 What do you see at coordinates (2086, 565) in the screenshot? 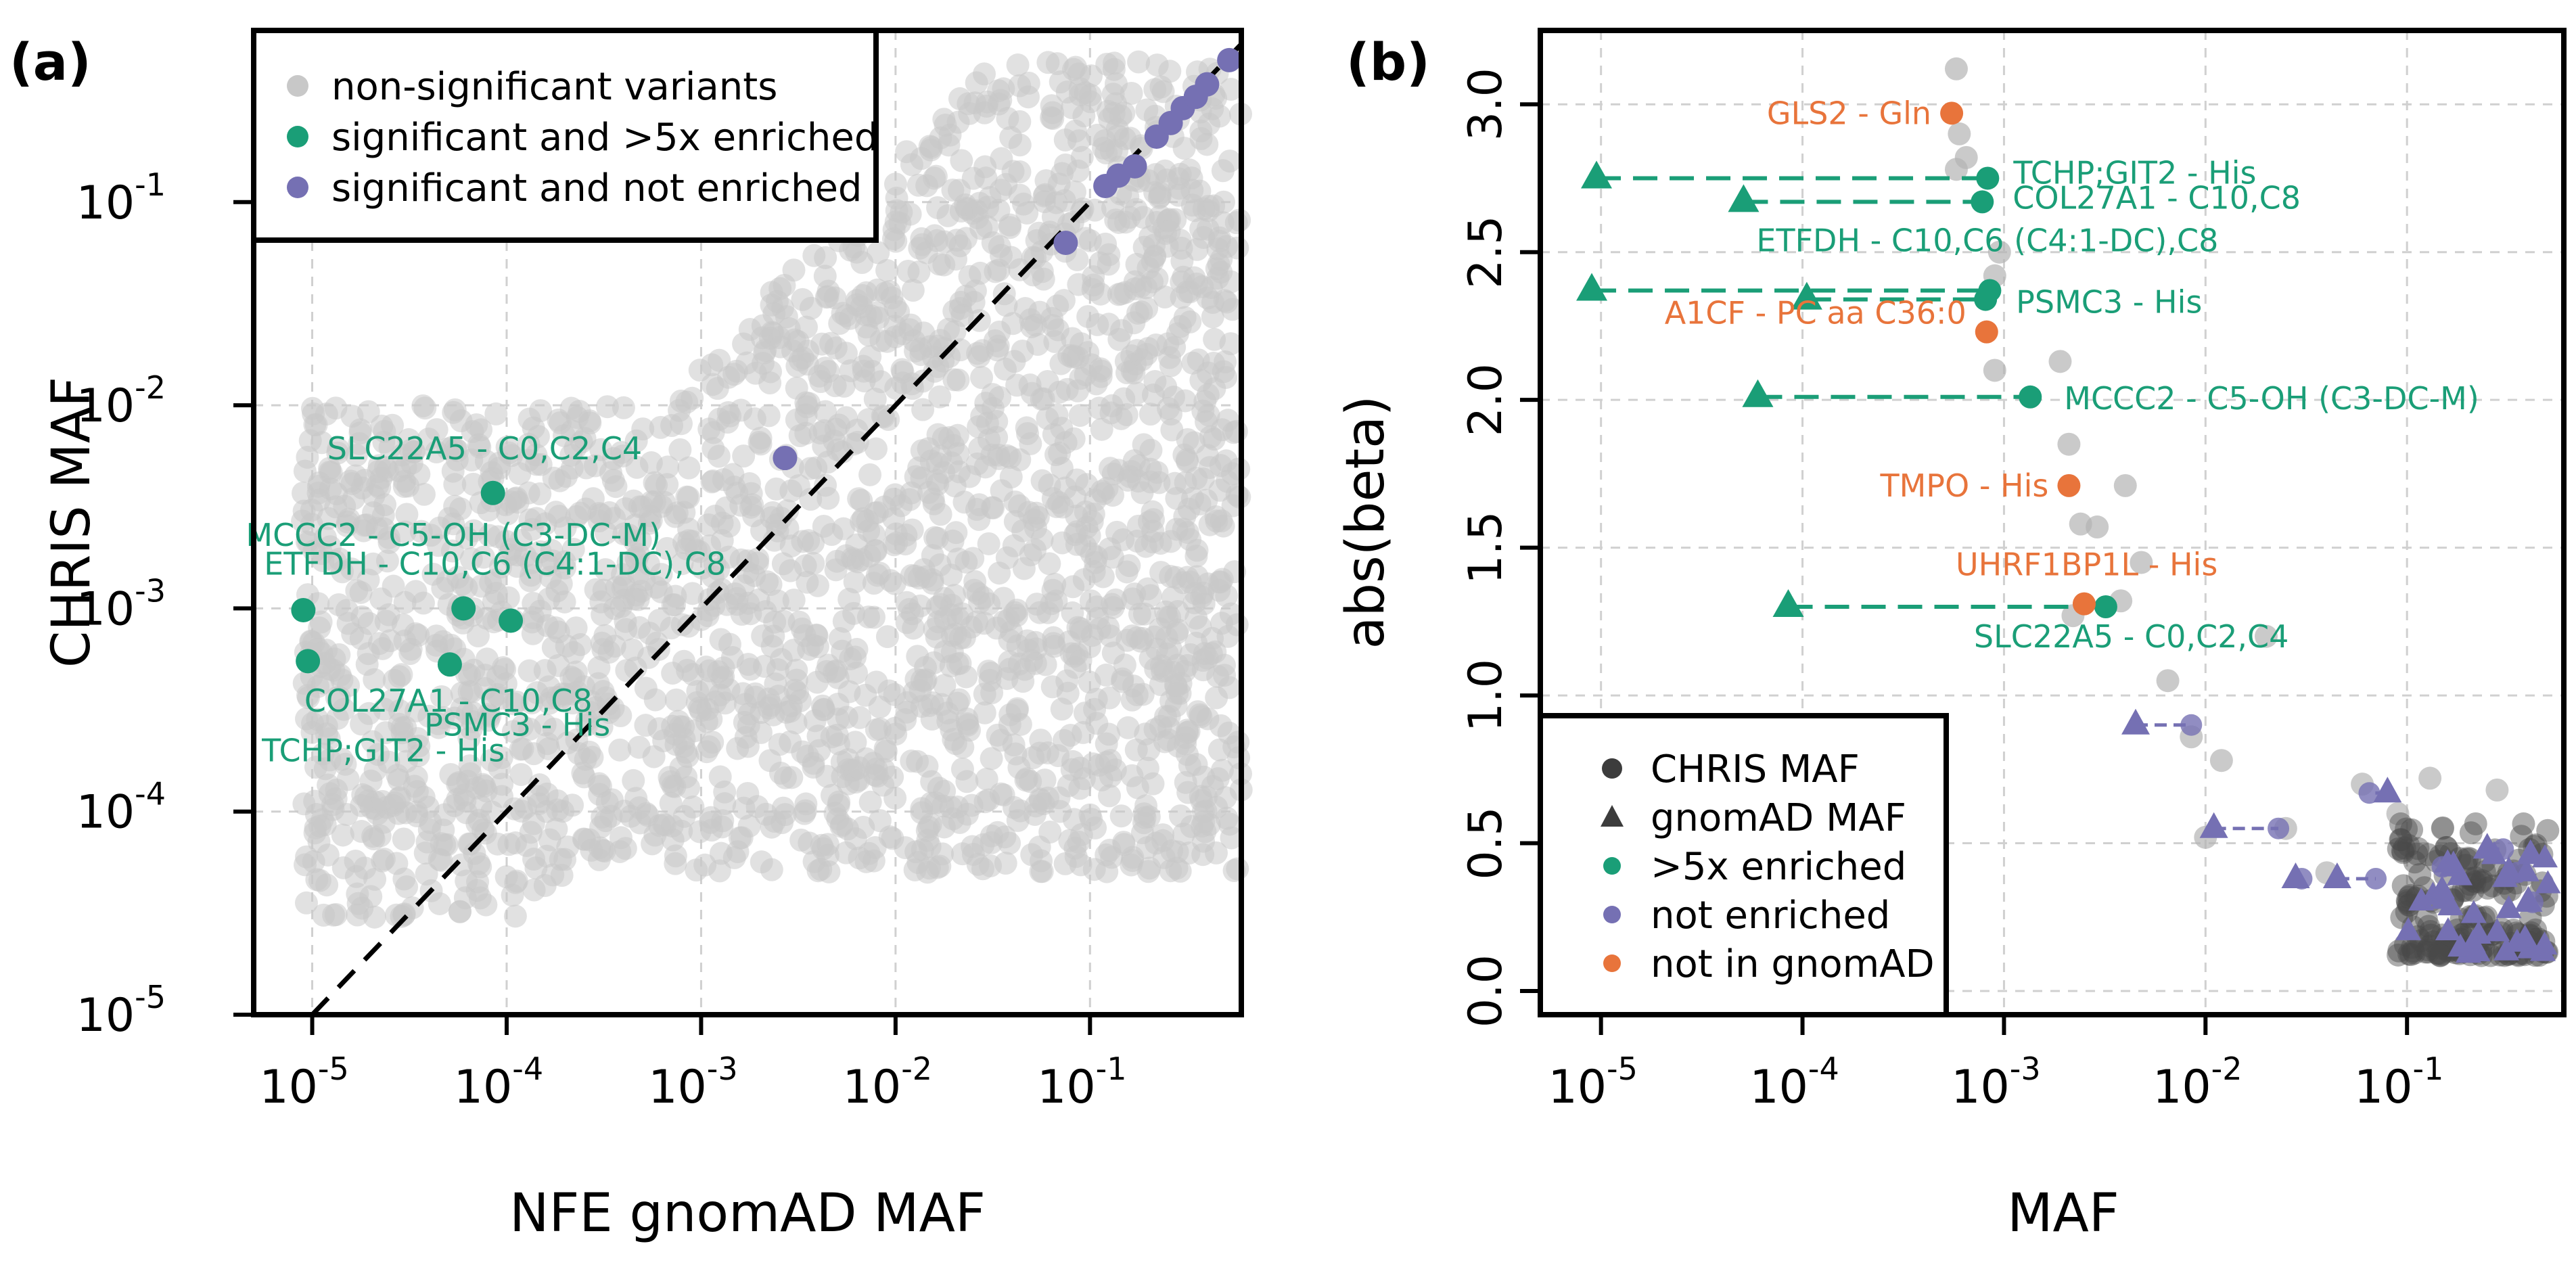
I see `panel-b-gnomad-missing-label-3: UHRF1BP1L - His` at bounding box center [2086, 565].